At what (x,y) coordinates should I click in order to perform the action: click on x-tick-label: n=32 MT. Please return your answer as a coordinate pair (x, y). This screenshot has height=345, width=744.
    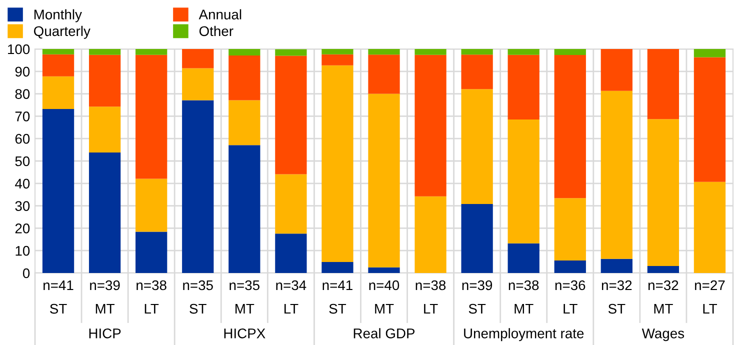
    Looking at the image, I should click on (663, 297).